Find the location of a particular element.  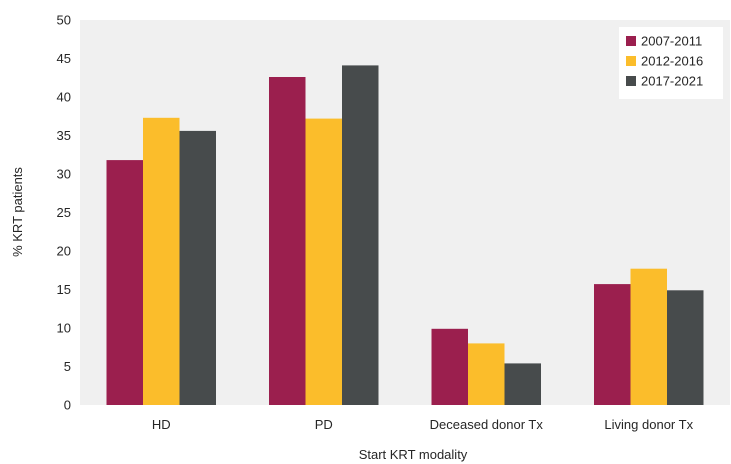

x-tick-label: Living donor Tx is located at coordinates (648, 424).